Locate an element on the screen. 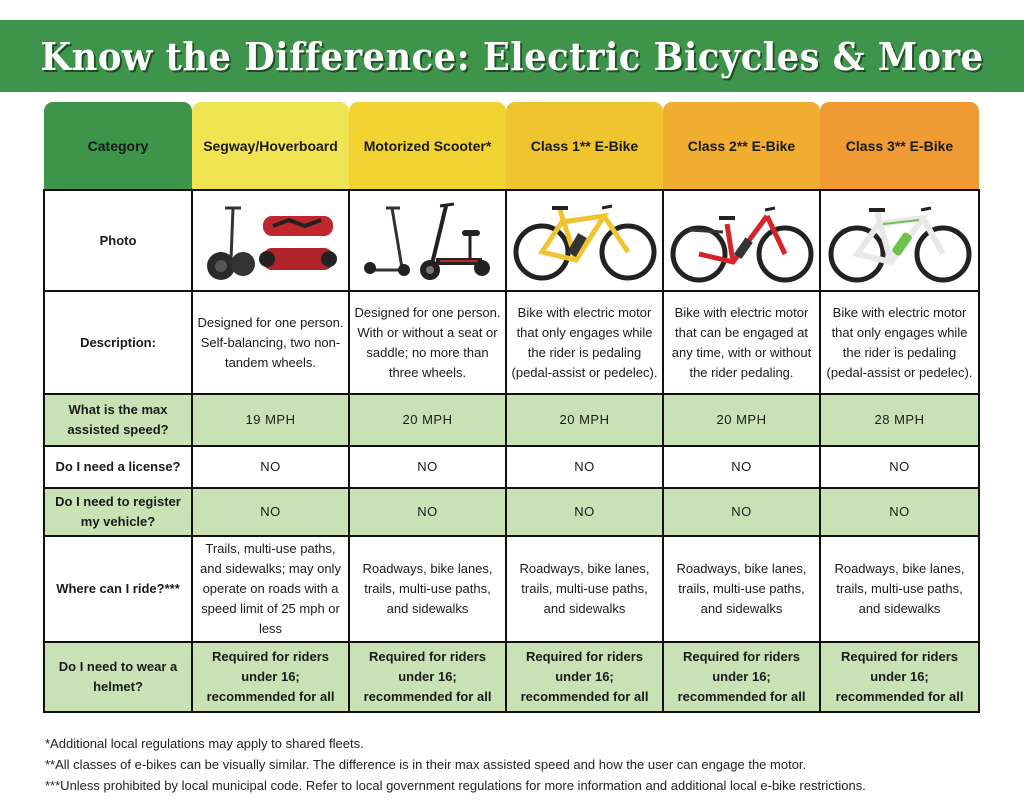 Image resolution: width=1024 pixels, height=807 pixels. row-label-ride: Where can I ride?*** is located at coordinates (118, 589).